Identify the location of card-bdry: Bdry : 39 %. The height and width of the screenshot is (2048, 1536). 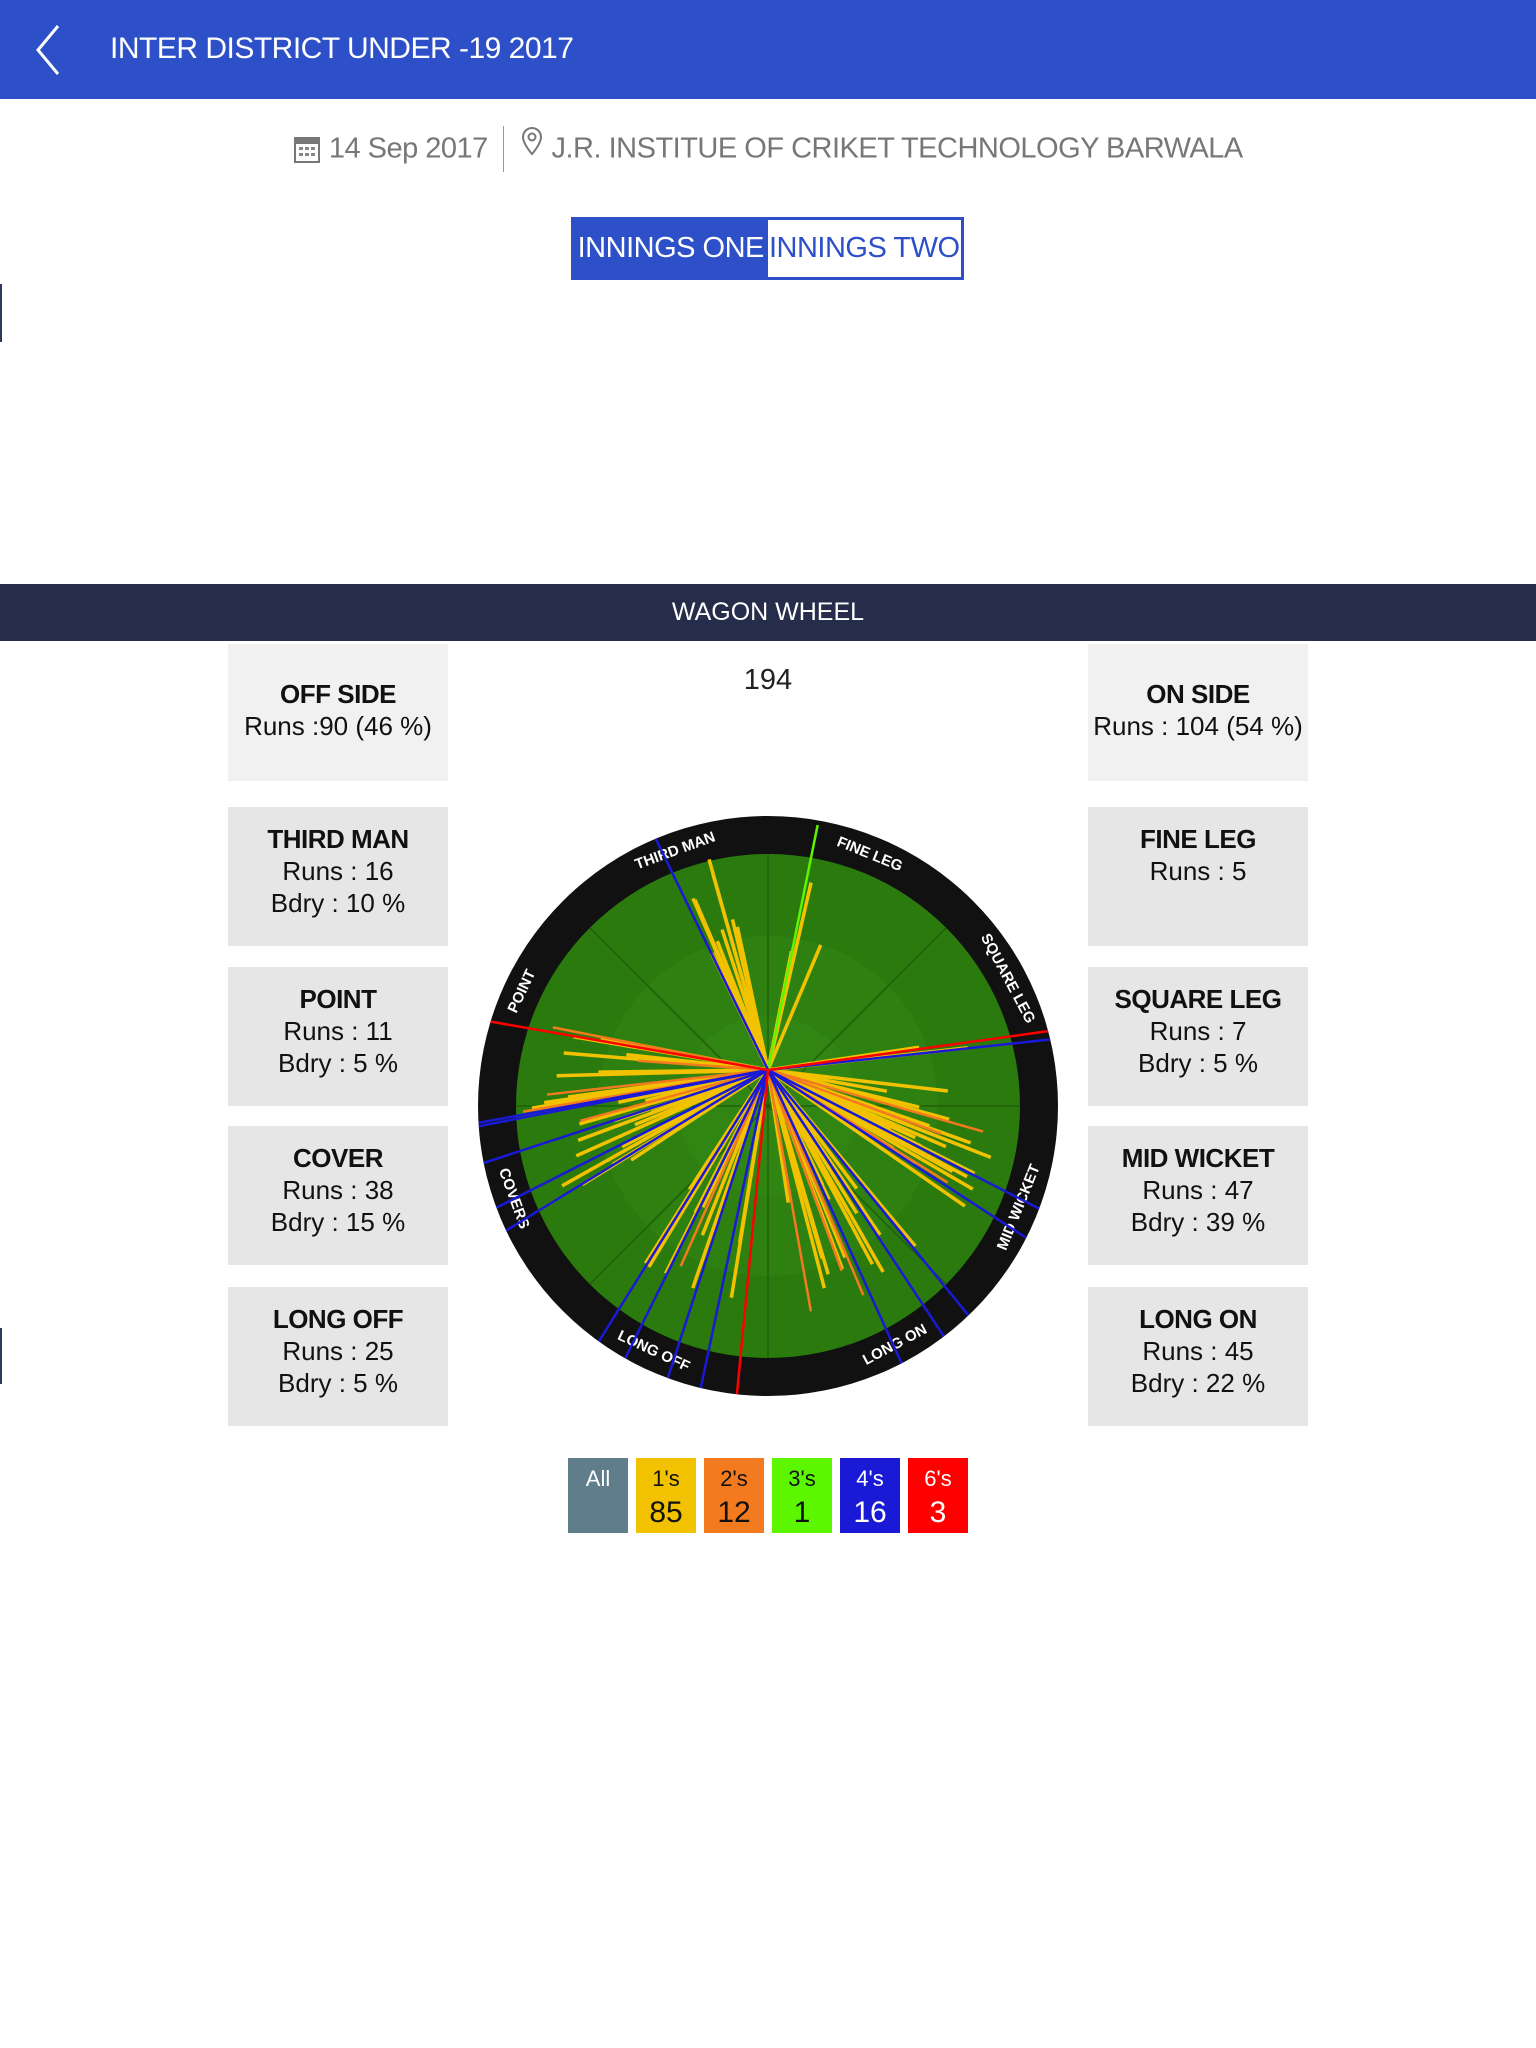
(1198, 1222).